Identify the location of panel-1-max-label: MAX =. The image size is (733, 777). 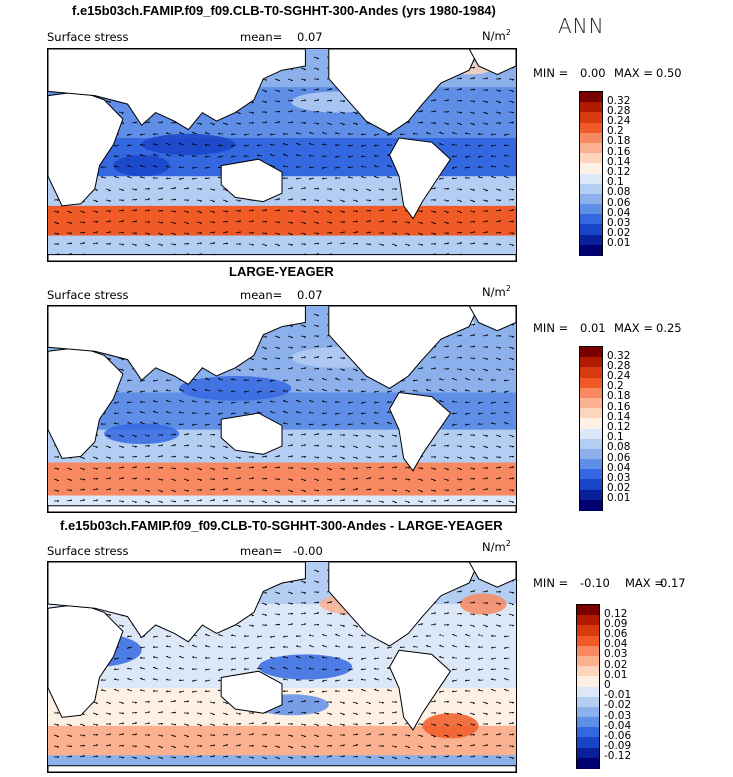
(633, 73).